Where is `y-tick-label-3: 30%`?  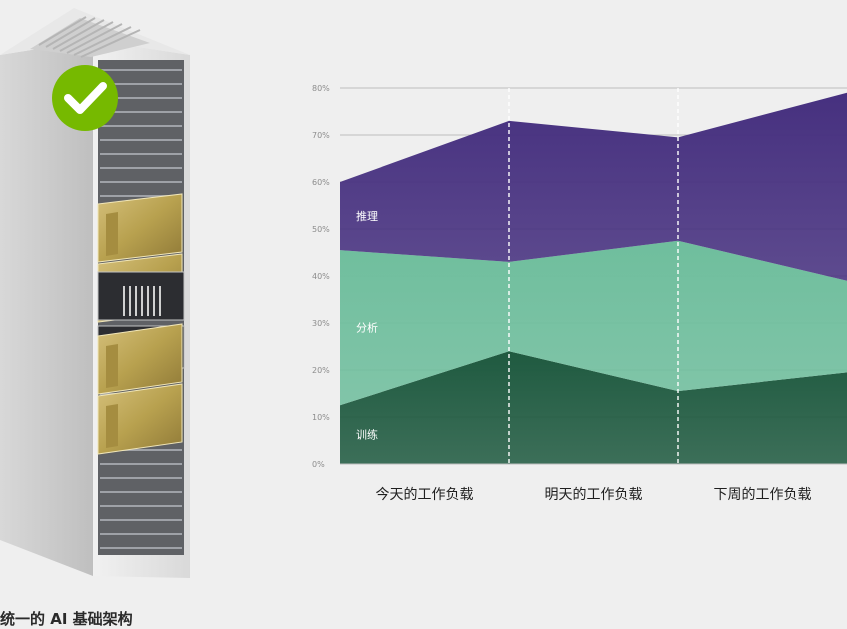
y-tick-label-3: 30% is located at coordinates (321, 323).